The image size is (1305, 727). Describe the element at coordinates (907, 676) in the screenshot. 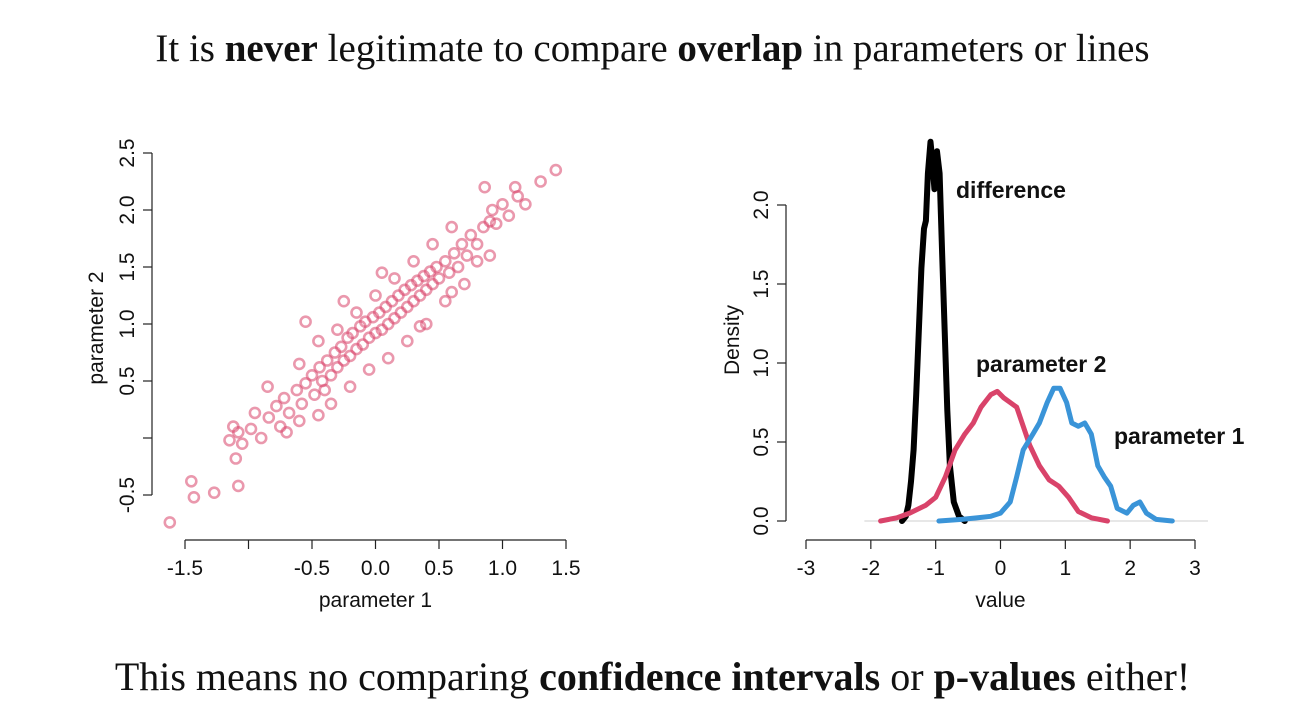

I see `headline-bottom-text-2: or` at that location.